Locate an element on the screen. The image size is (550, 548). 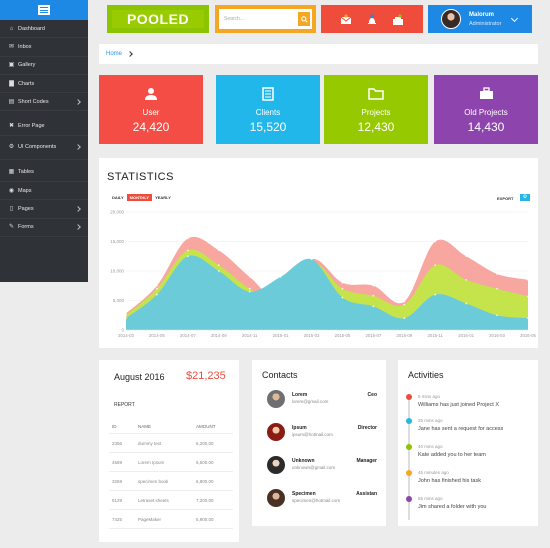
user-info: Malorum Administrator is located at coordinates (485, 19).